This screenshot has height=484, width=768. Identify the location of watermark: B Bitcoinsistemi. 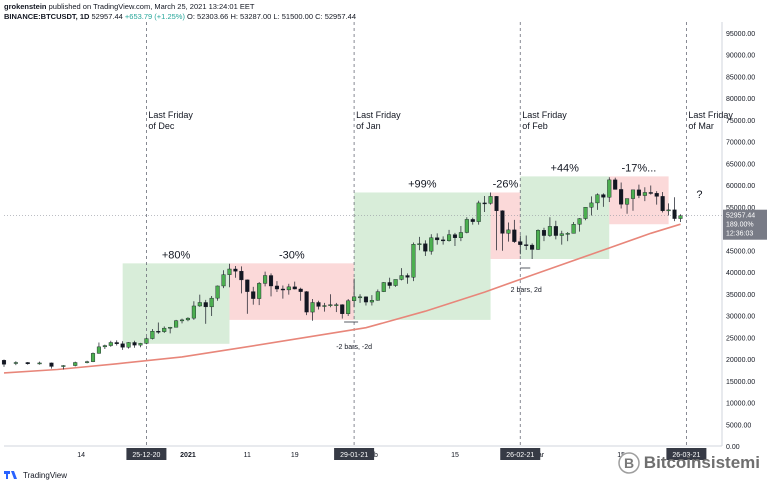
(689, 463).